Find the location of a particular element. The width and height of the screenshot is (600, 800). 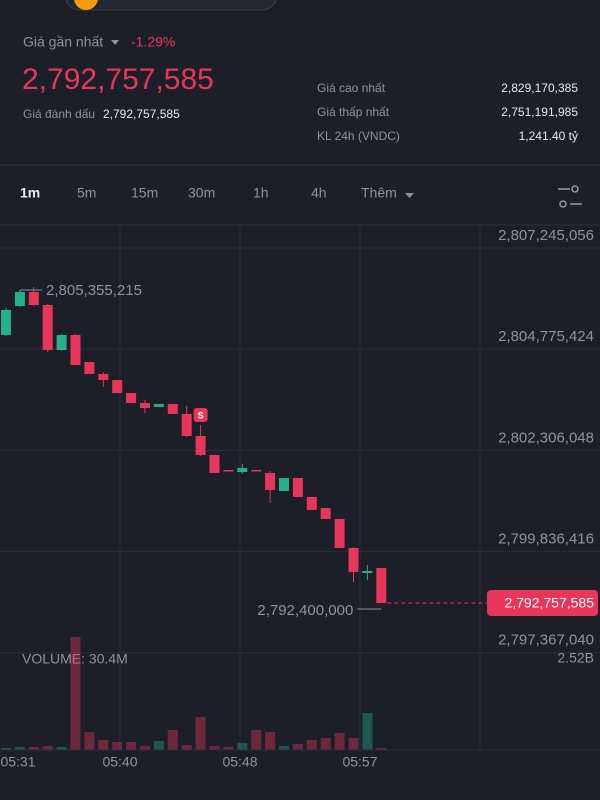

low-annotation: 2,792,400,000 is located at coordinates (305, 610).